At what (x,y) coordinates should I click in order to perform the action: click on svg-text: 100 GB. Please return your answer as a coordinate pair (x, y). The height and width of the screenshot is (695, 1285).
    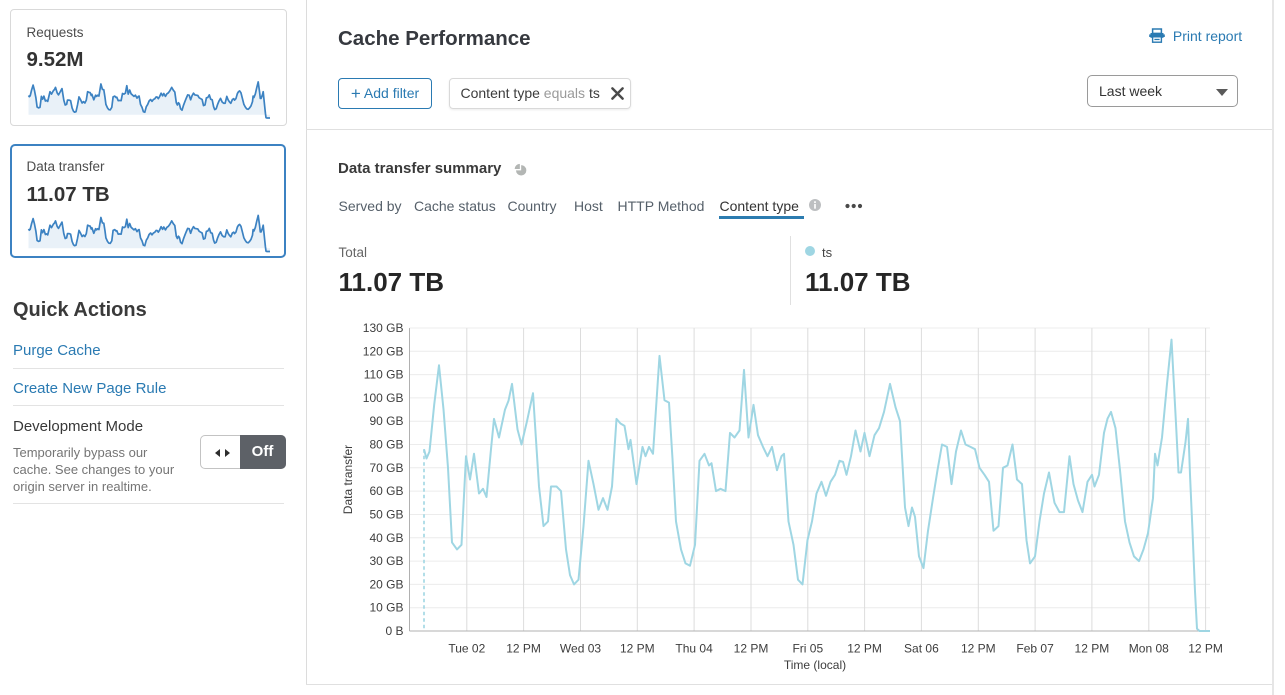
    Looking at the image, I should click on (383, 398).